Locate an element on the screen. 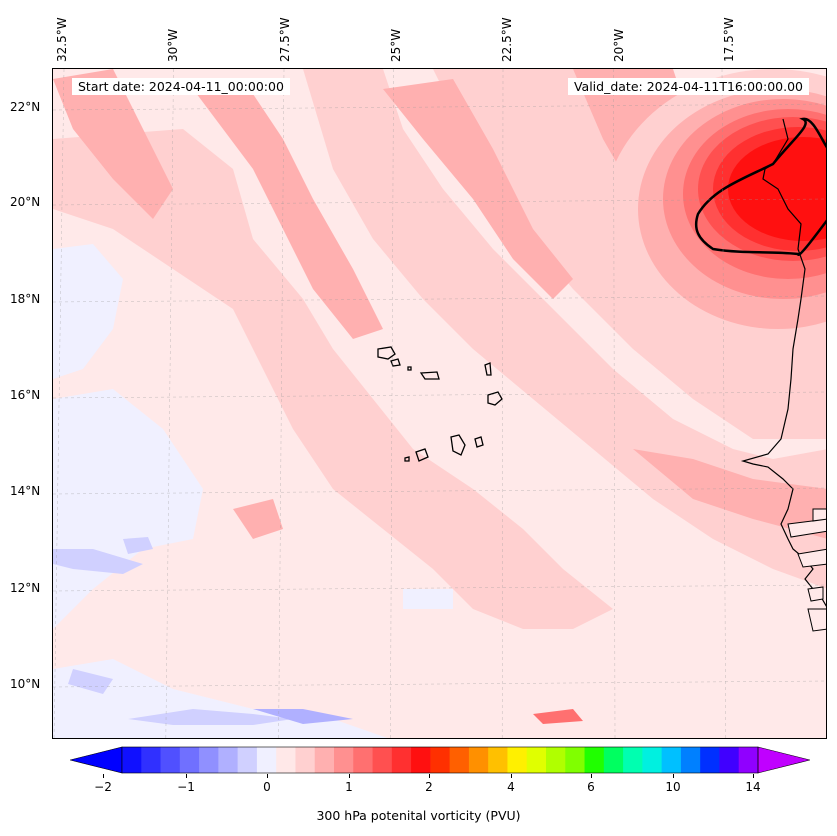  latitude-label: 12°N is located at coordinates (25, 588).